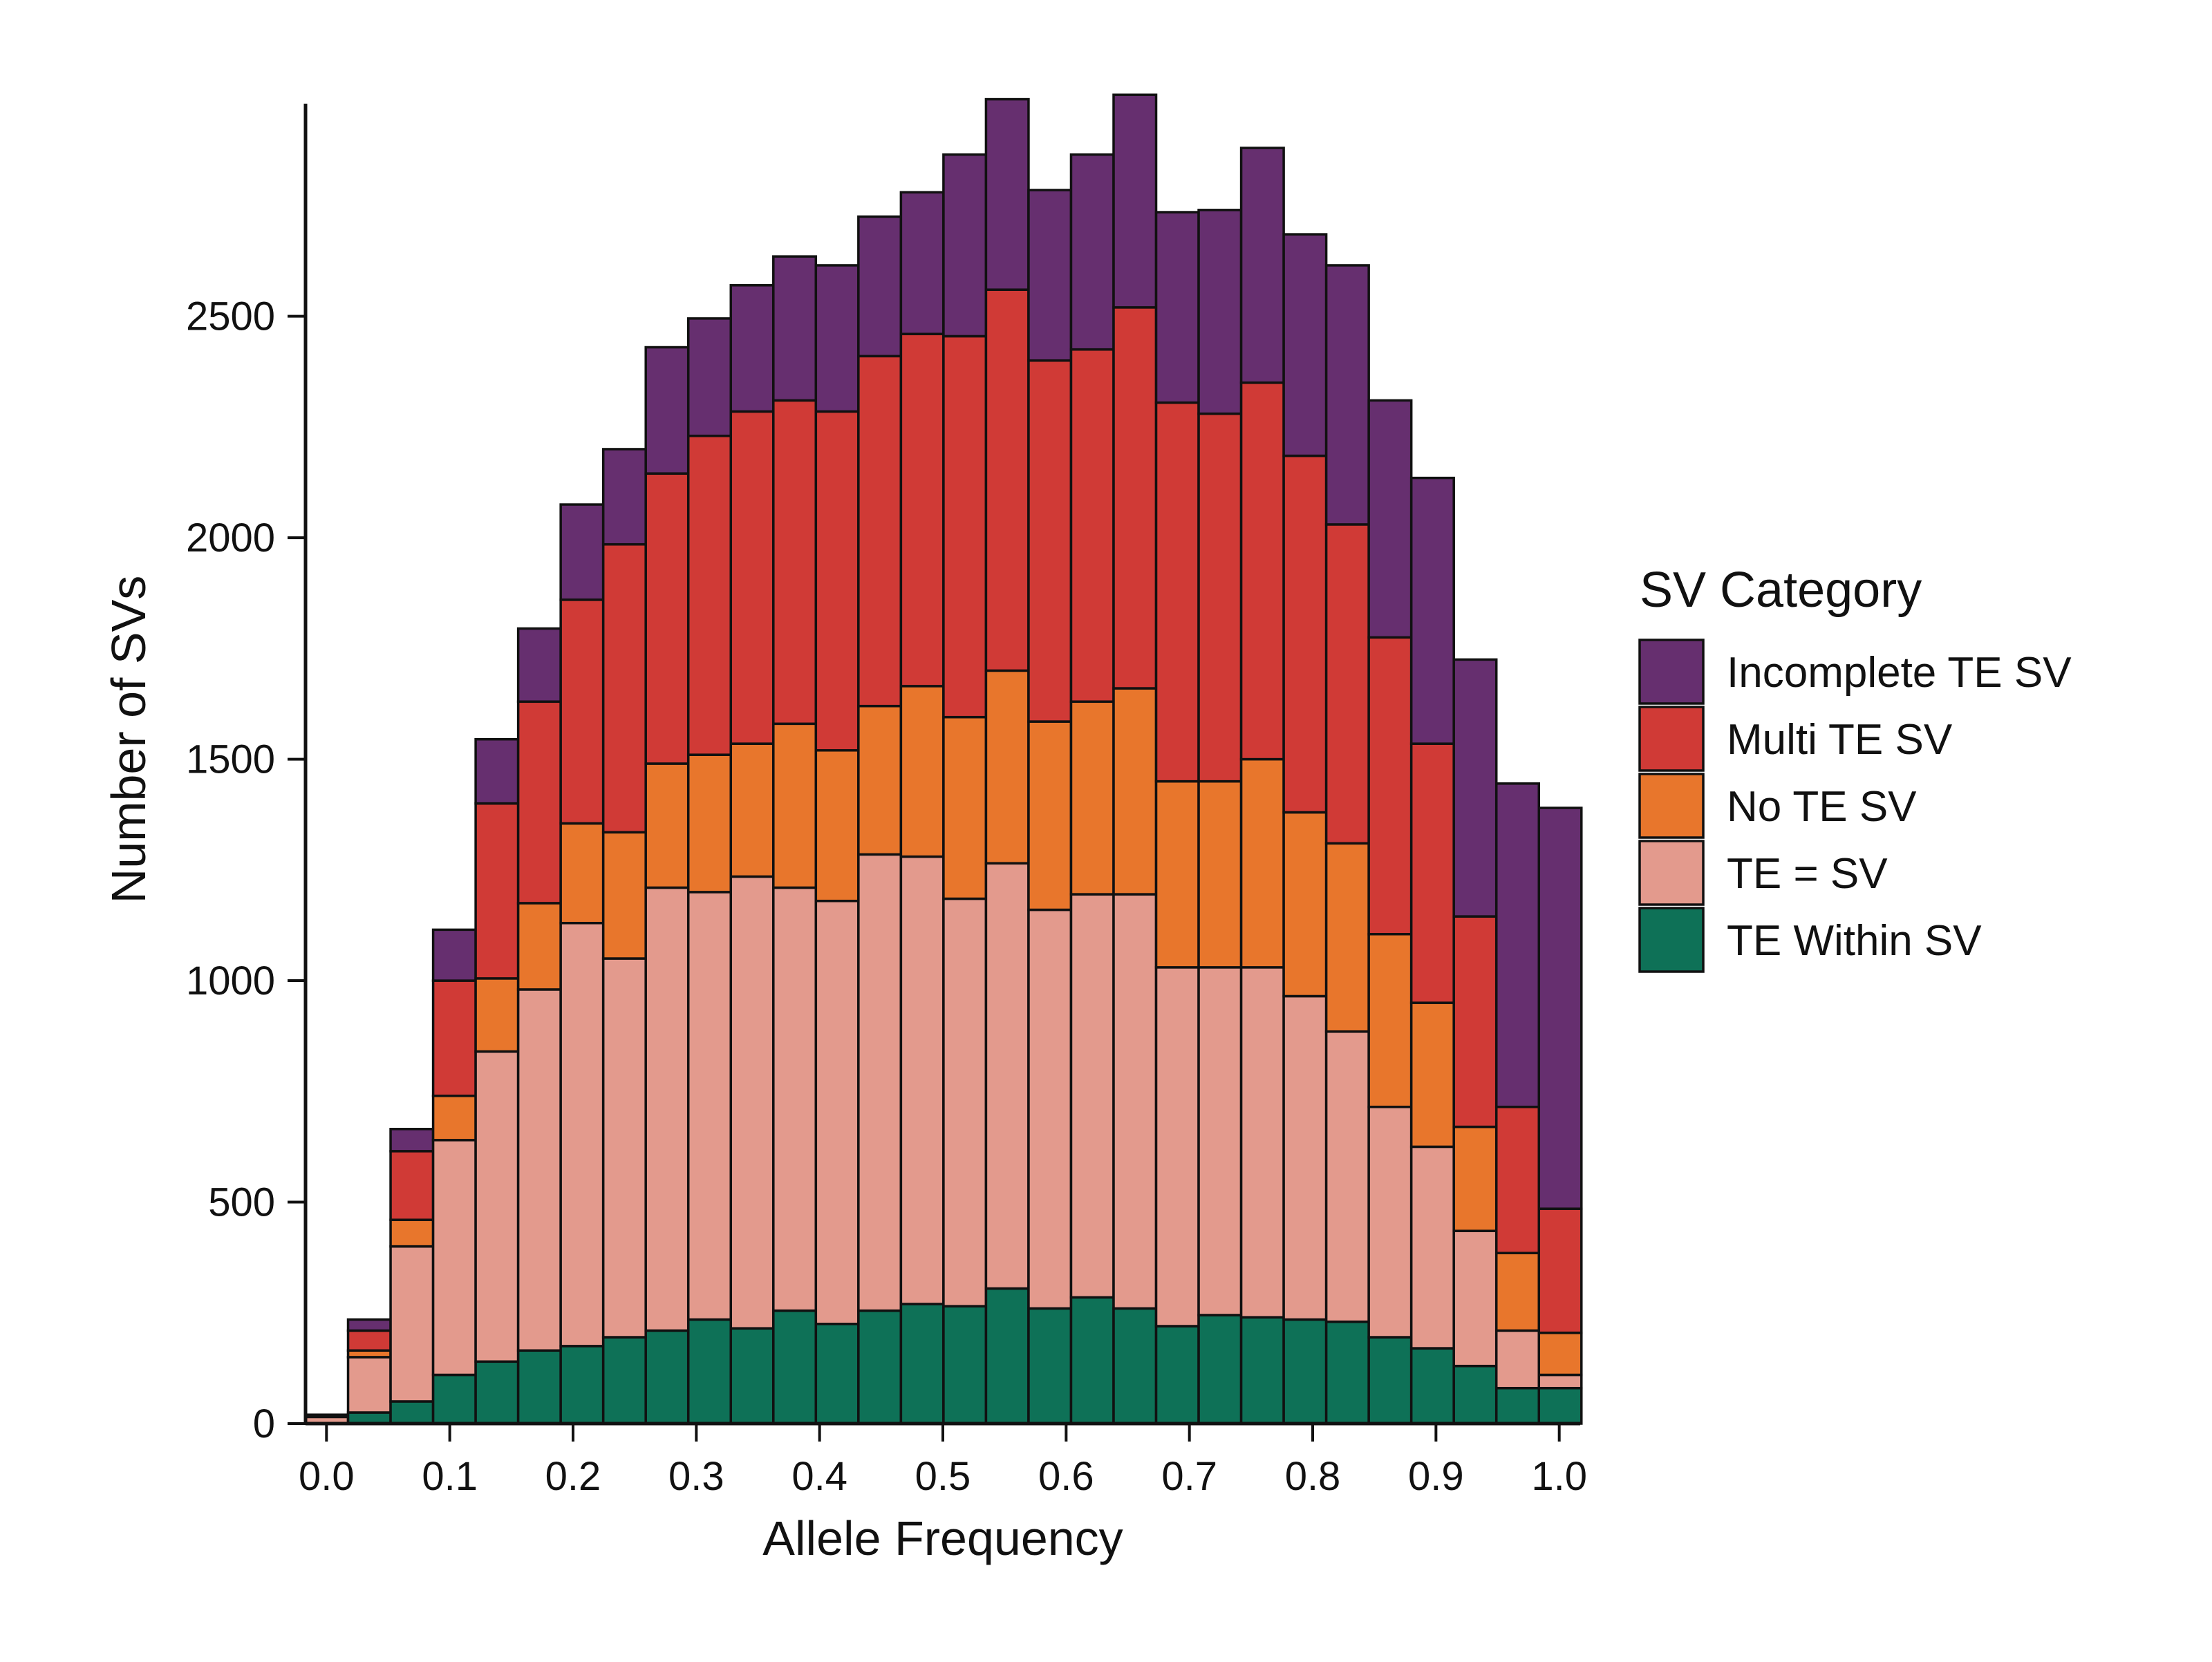 The height and width of the screenshot is (1662, 2212). Describe the element at coordinates (1671, 940) in the screenshot. I see `legend-swatch-te-within-sv` at that location.